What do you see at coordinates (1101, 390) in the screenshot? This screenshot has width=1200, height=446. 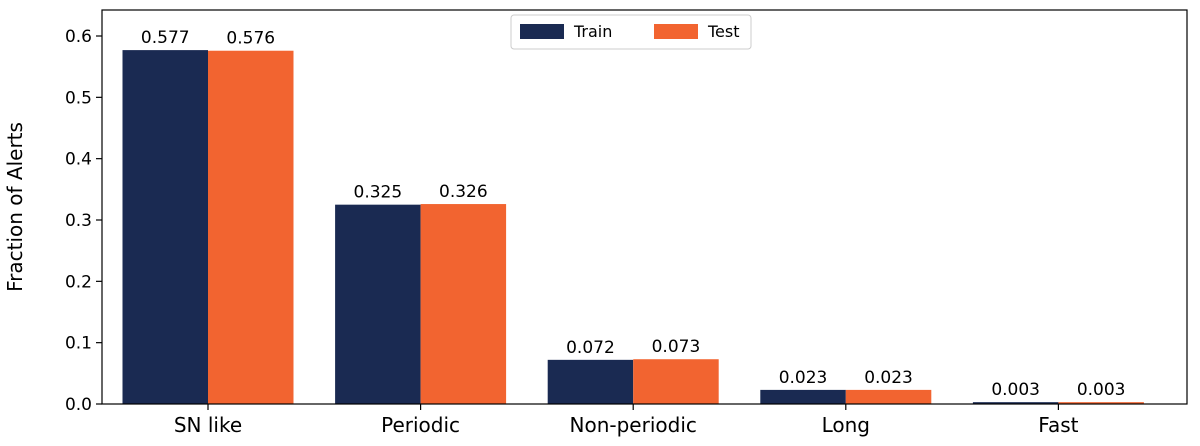 I see `data-label-test-4: 0.003` at bounding box center [1101, 390].